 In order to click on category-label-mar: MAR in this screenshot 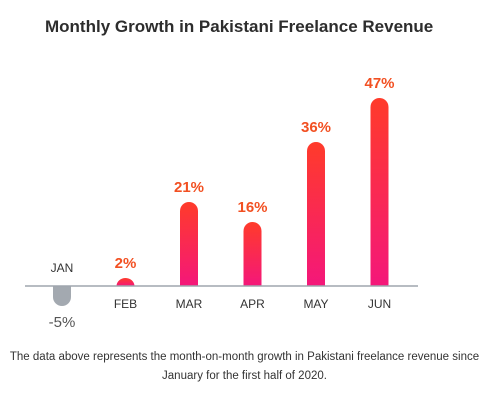, I will do `click(189, 304)`.